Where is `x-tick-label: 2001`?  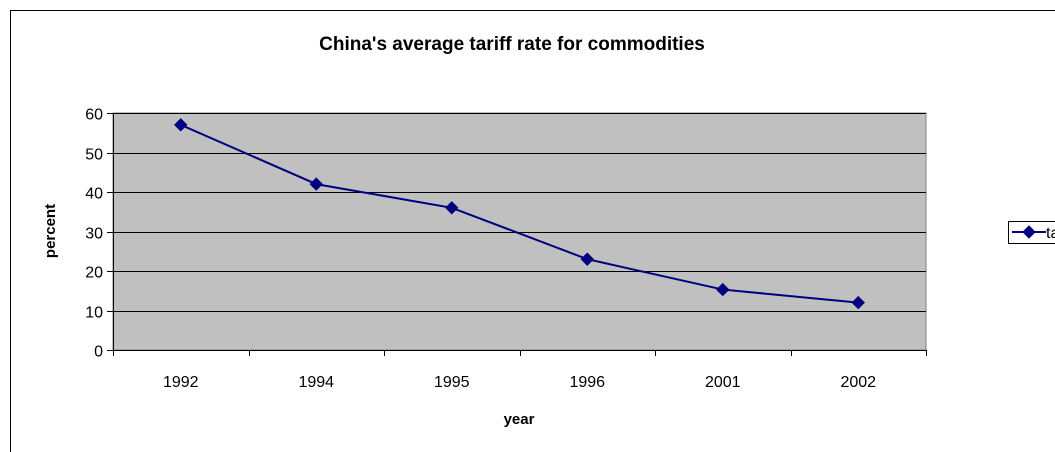 x-tick-label: 2001 is located at coordinates (723, 382).